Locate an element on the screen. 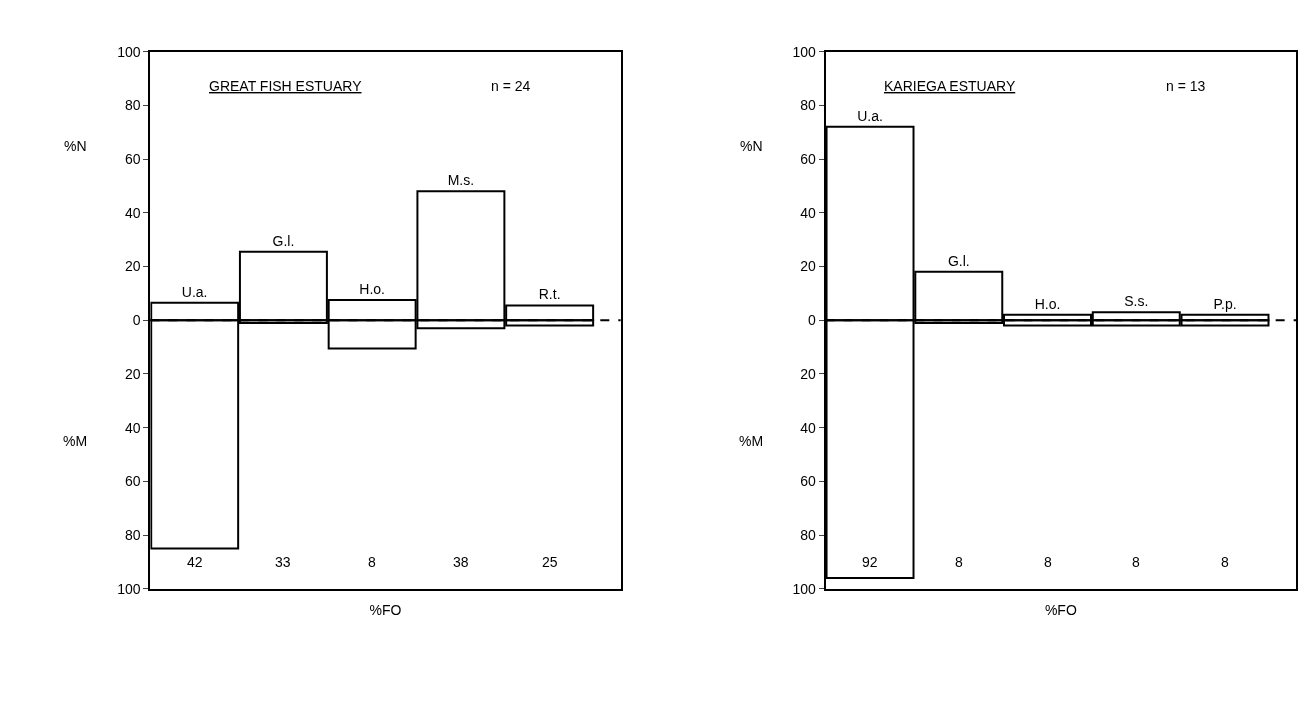 The height and width of the screenshot is (712, 1316). annotation: 38 is located at coordinates (461, 562).